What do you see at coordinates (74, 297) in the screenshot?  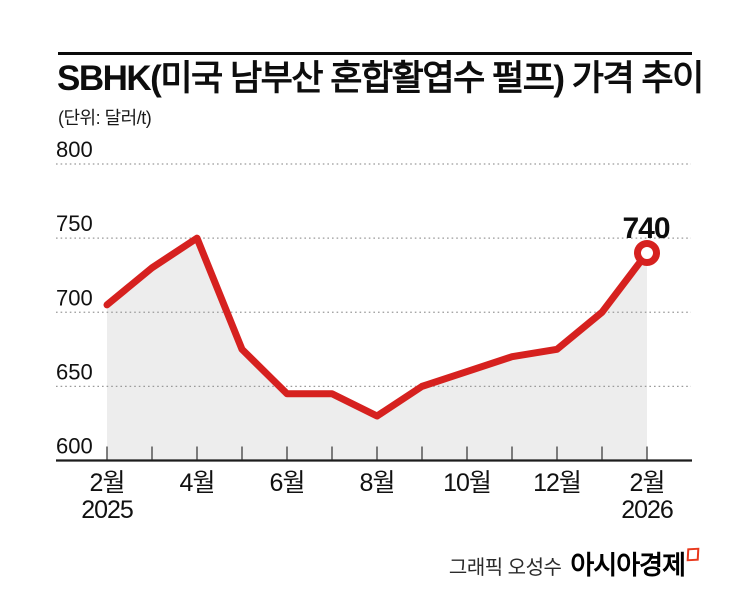 I see `y-axis-label-700: 700` at bounding box center [74, 297].